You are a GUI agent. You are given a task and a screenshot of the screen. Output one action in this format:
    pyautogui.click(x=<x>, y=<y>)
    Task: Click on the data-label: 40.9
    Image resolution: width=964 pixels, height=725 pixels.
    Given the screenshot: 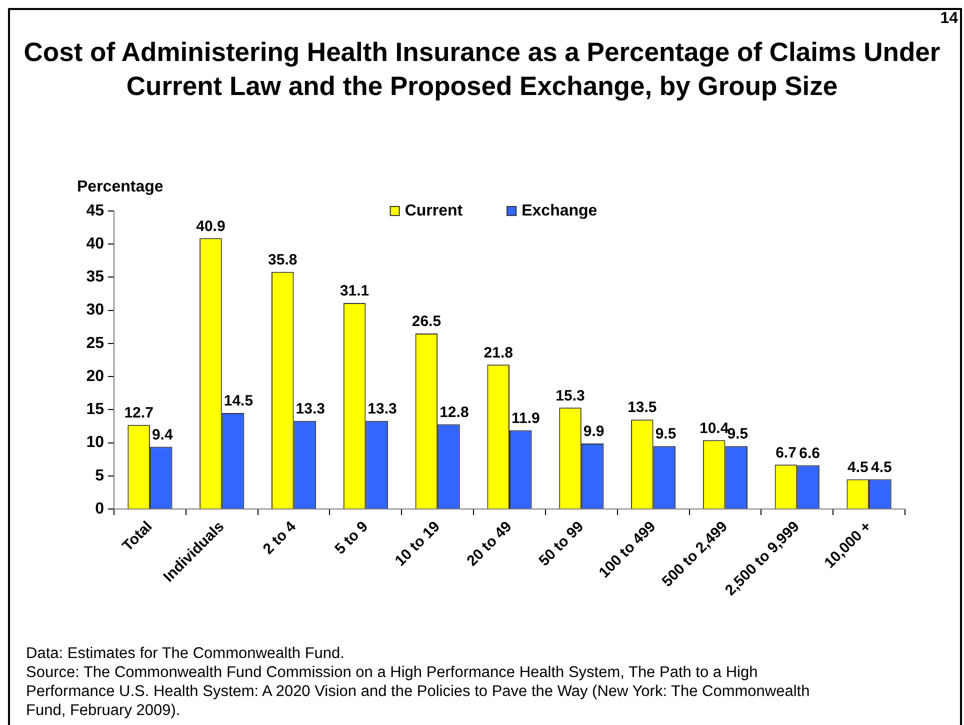 What is the action you would take?
    pyautogui.click(x=211, y=226)
    